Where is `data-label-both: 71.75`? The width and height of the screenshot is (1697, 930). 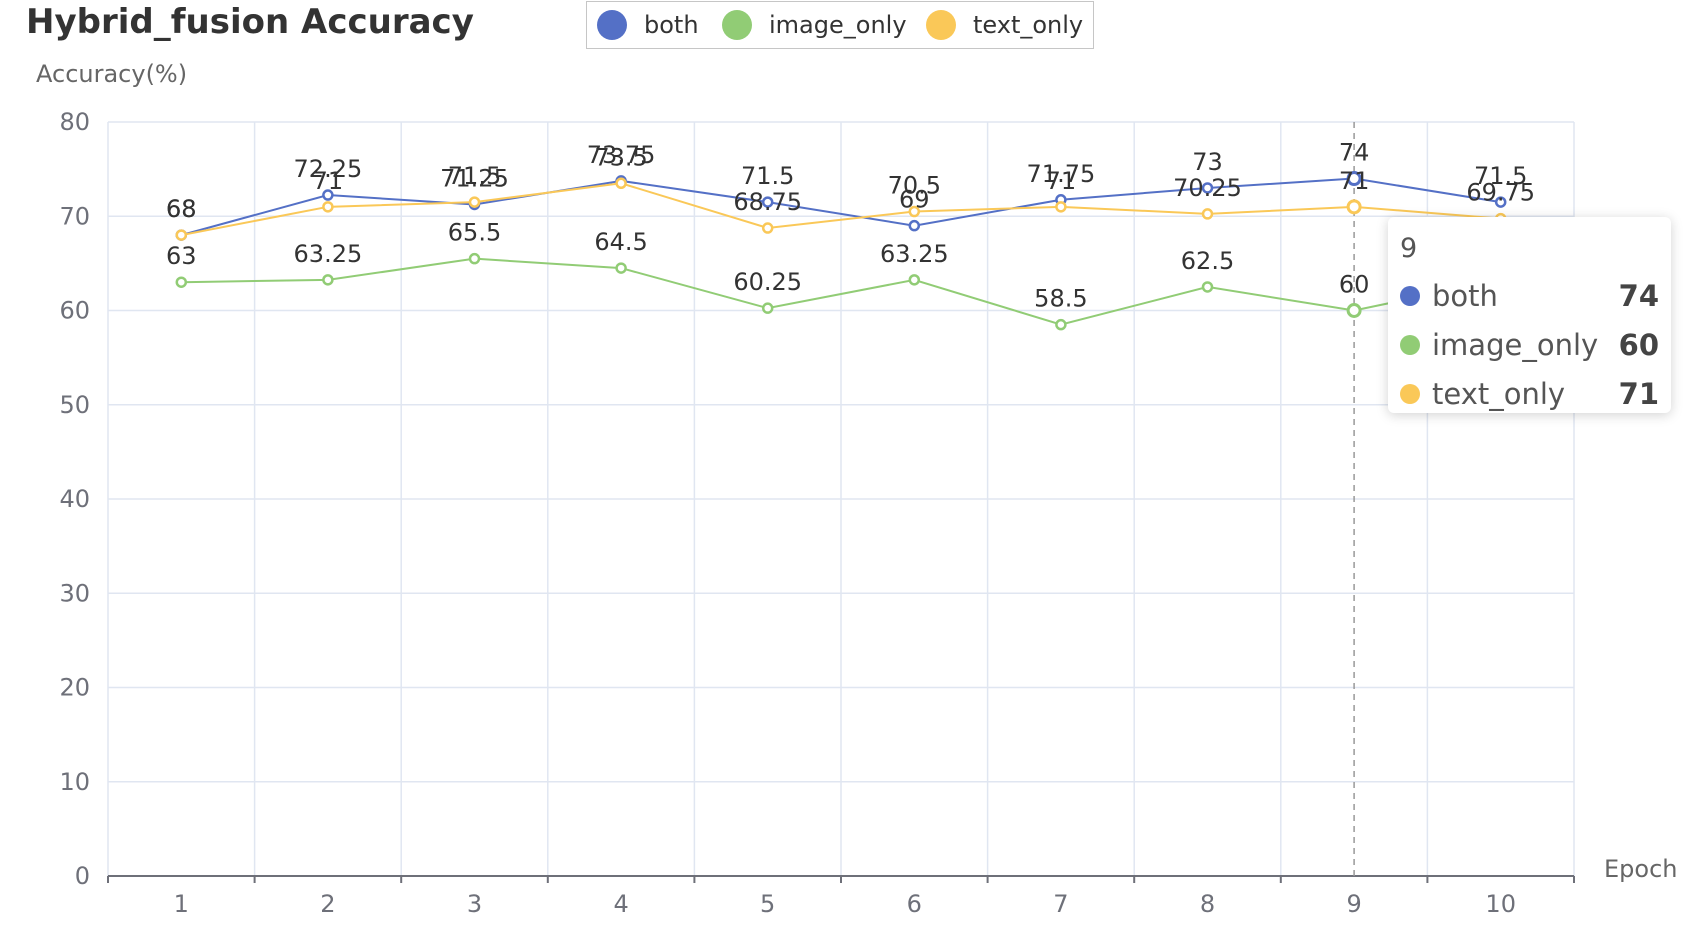
data-label-both: 71.75 is located at coordinates (1061, 174).